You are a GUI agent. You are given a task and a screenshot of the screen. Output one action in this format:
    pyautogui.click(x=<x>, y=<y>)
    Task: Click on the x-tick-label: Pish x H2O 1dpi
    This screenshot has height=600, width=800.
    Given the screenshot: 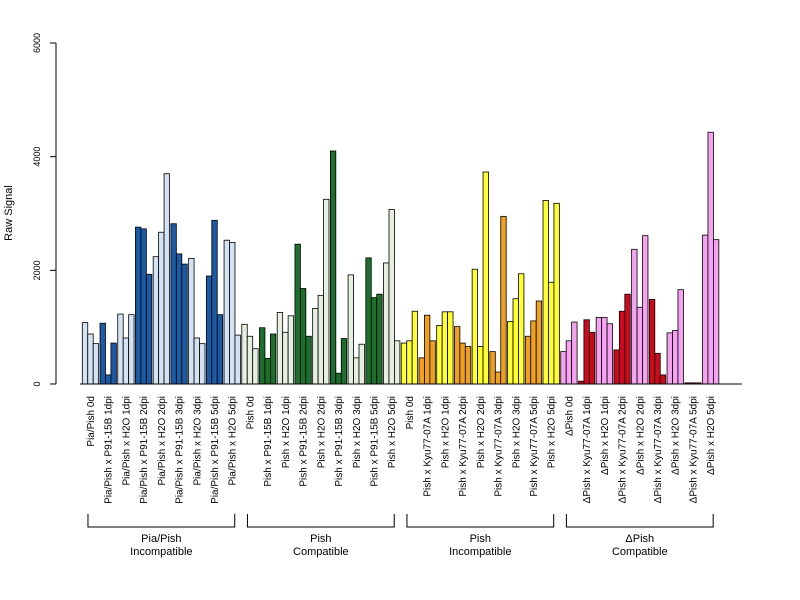 What is the action you would take?
    pyautogui.click(x=286, y=432)
    